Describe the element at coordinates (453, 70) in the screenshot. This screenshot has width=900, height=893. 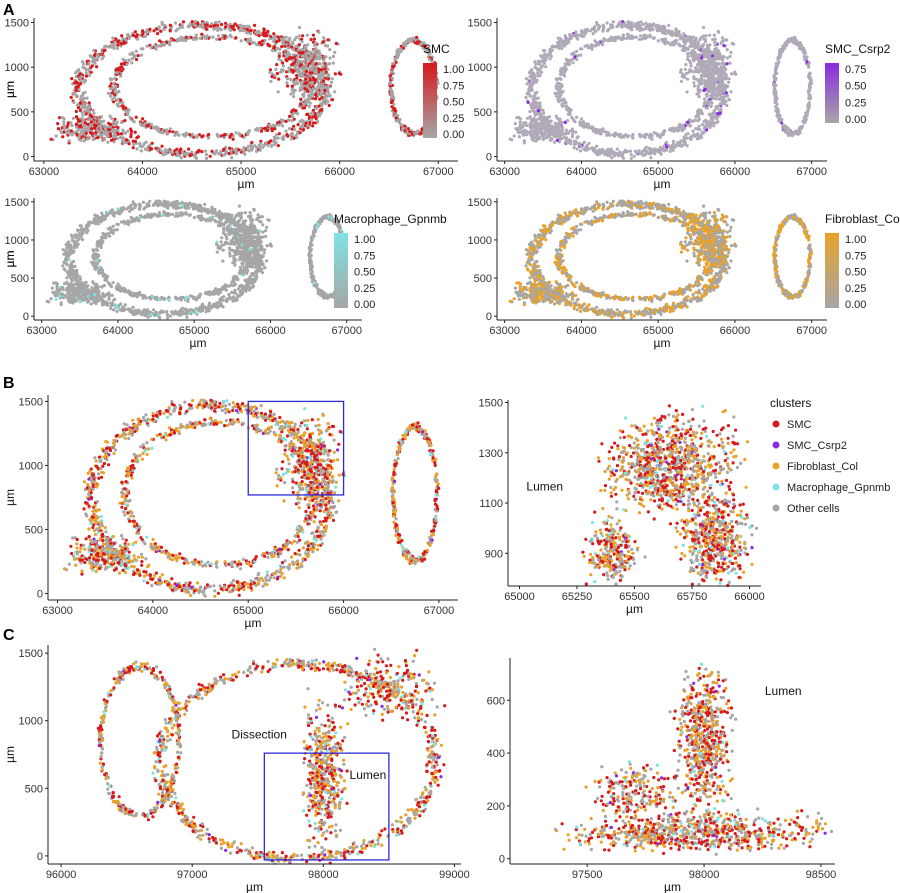
I see `legend-tick-label: 1.00` at that location.